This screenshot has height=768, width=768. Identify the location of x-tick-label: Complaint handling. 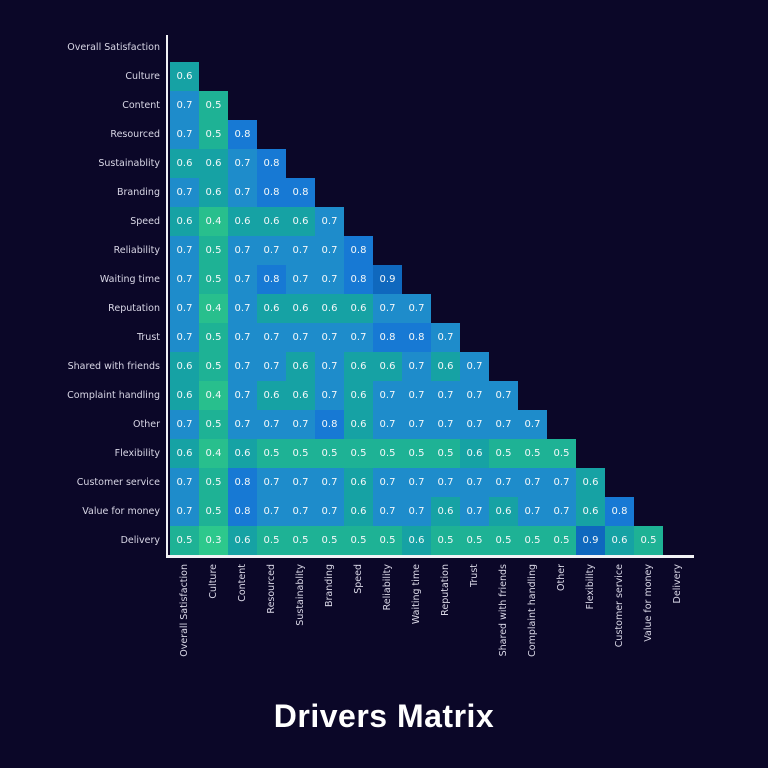
(532, 610).